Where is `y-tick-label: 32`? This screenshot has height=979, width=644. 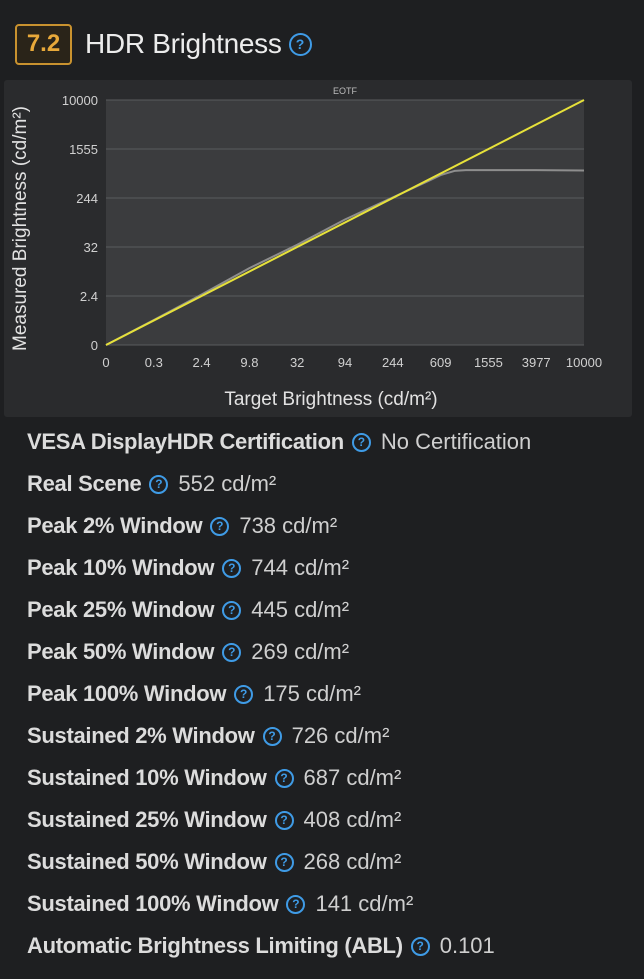 y-tick-label: 32 is located at coordinates (91, 247).